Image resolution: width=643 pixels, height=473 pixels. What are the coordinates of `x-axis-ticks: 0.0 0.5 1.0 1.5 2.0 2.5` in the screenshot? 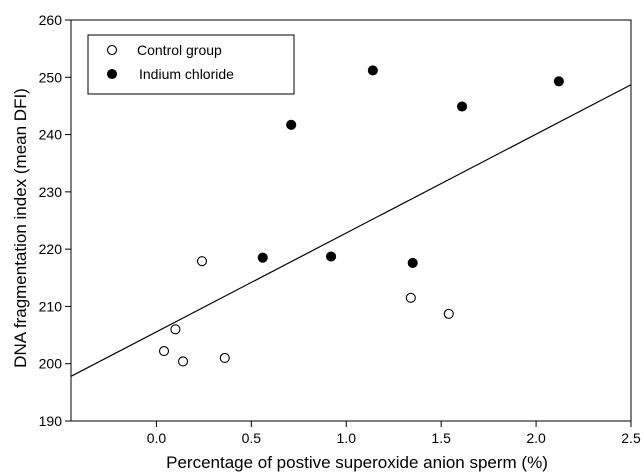 It's located at (394, 433).